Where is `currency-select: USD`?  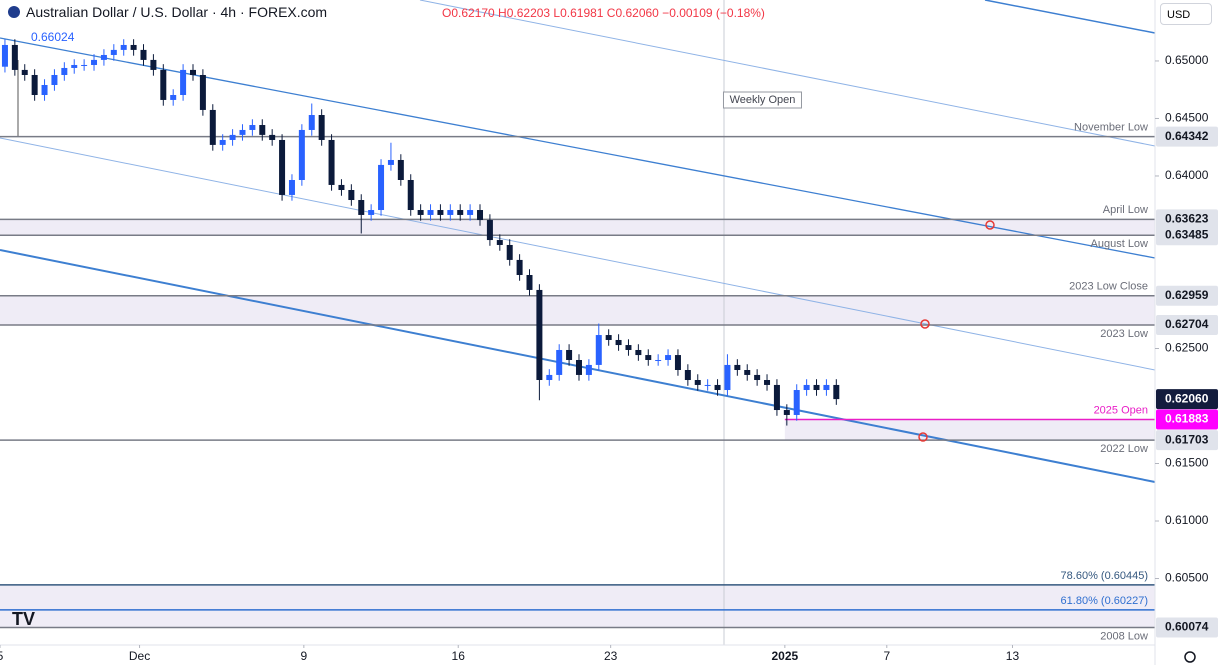 currency-select: USD is located at coordinates (1186, 14).